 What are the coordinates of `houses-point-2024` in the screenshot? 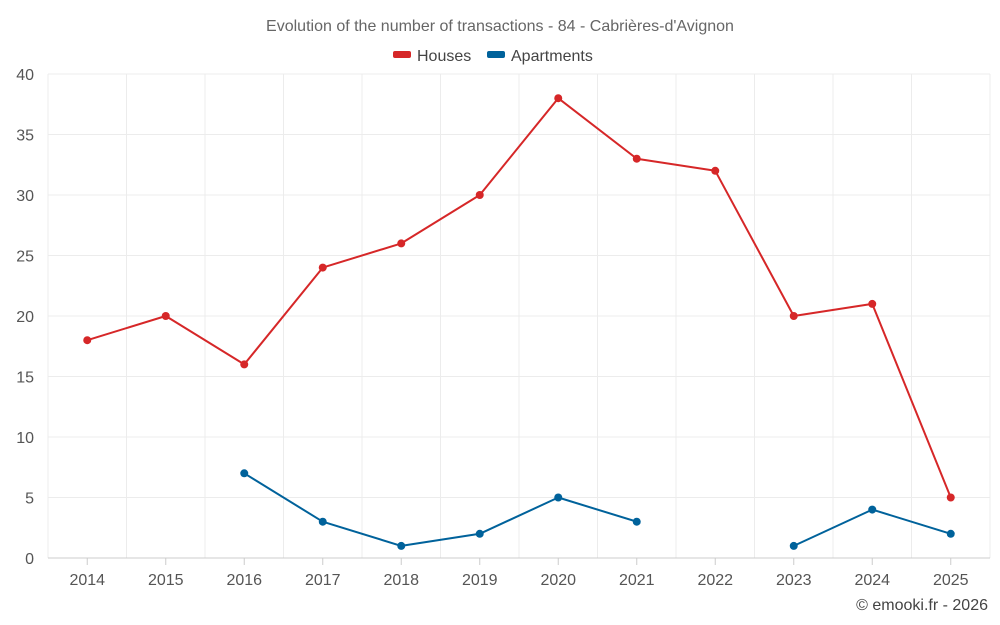 It's located at (872, 303).